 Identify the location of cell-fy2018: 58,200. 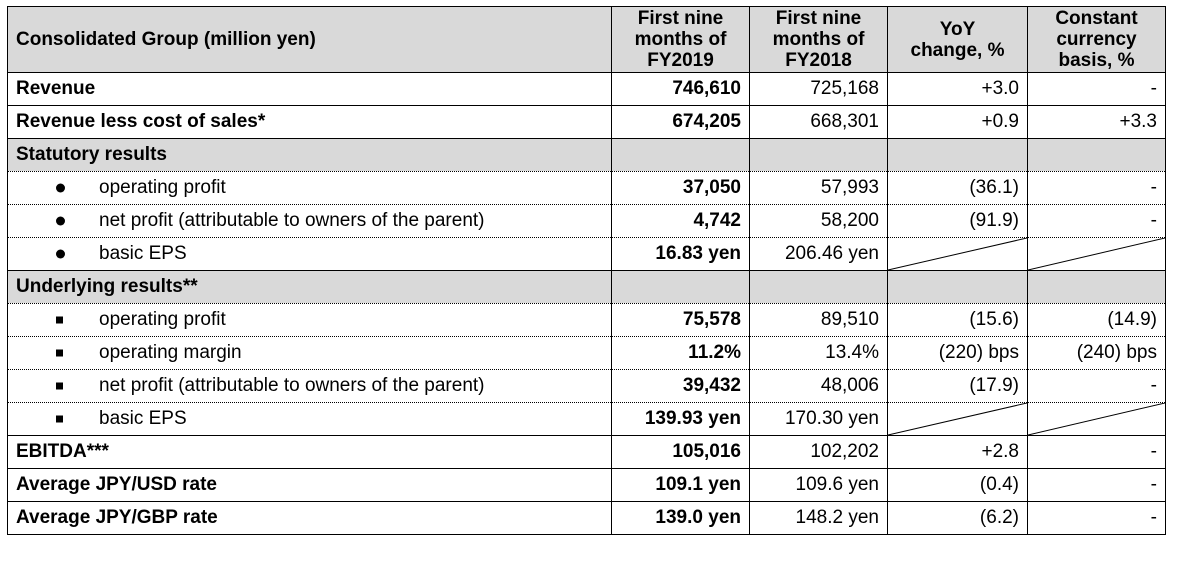
(818, 221).